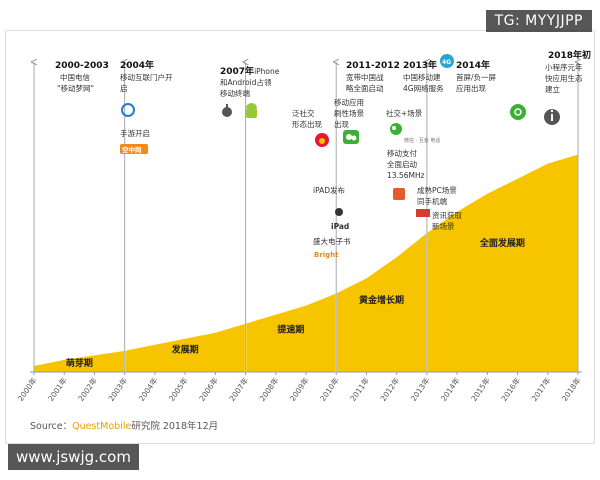 The height and width of the screenshot is (480, 600). Describe the element at coordinates (341, 124) in the screenshot. I see `annotation-mobile-apps-line3: 出现` at that location.